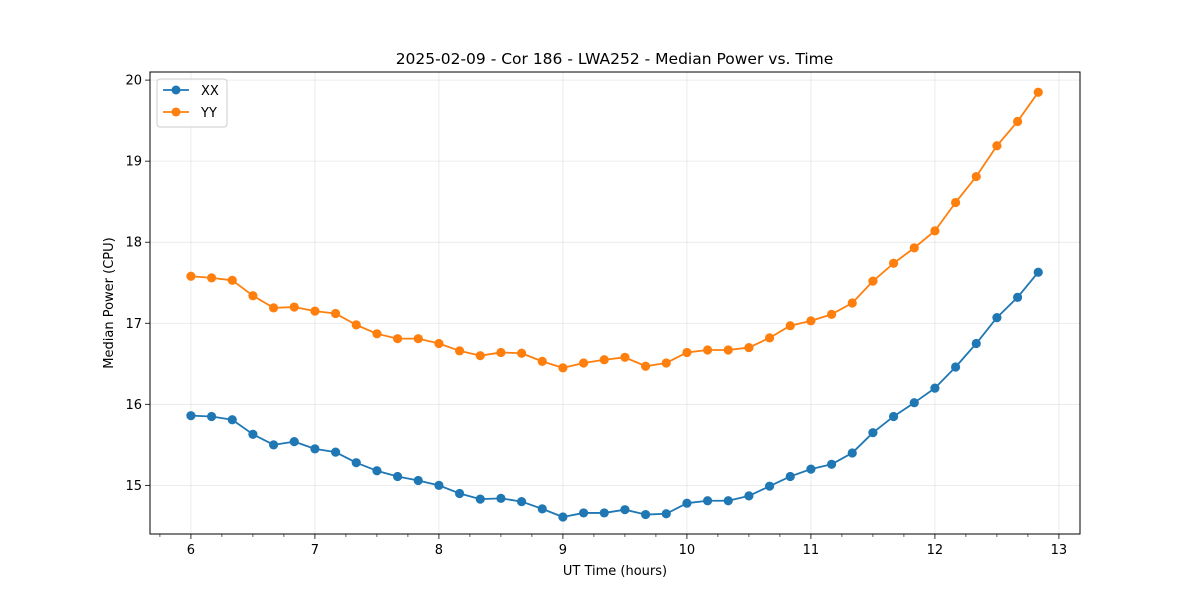 The width and height of the screenshot is (1200, 600). What do you see at coordinates (133, 324) in the screenshot?
I see `y-tick-label: 17` at bounding box center [133, 324].